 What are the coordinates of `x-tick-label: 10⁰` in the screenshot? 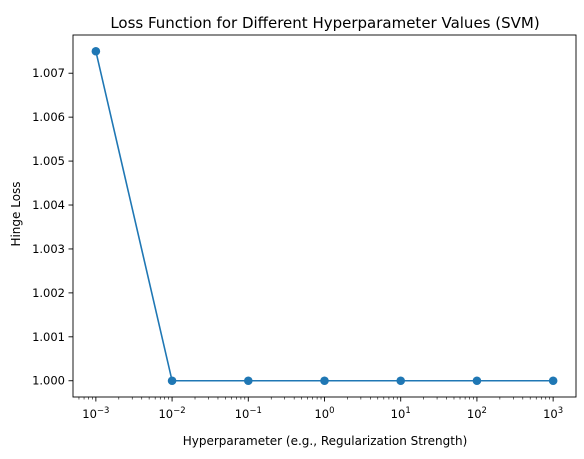 It's located at (324, 413).